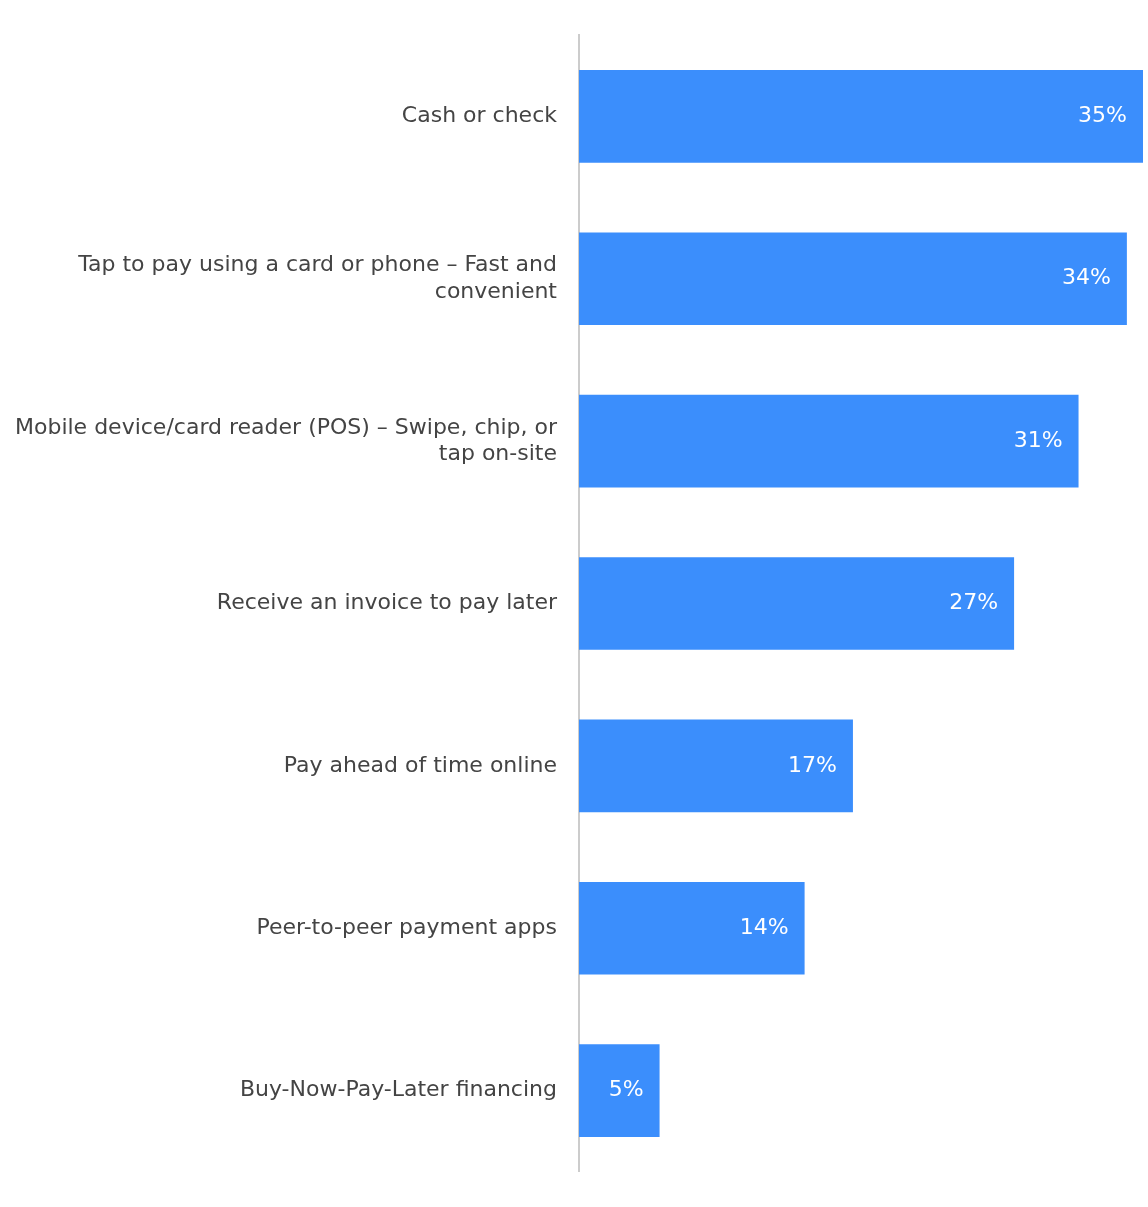 Image resolution: width=1148 pixels, height=1207 pixels. I want to click on y-tick-label: Mobile device/card reader (POS) – Swipe, chip, or tap on-site, so click(286, 439).